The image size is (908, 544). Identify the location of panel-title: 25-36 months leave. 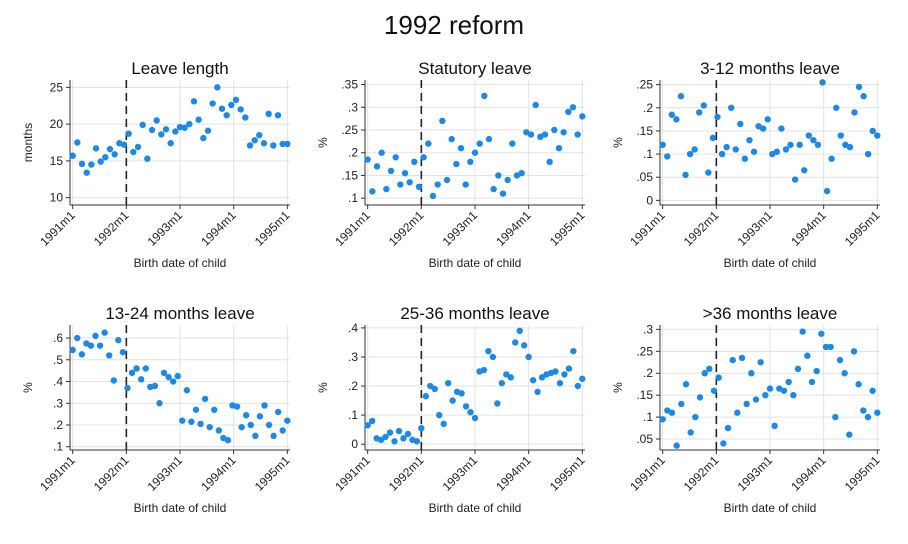
(474, 313).